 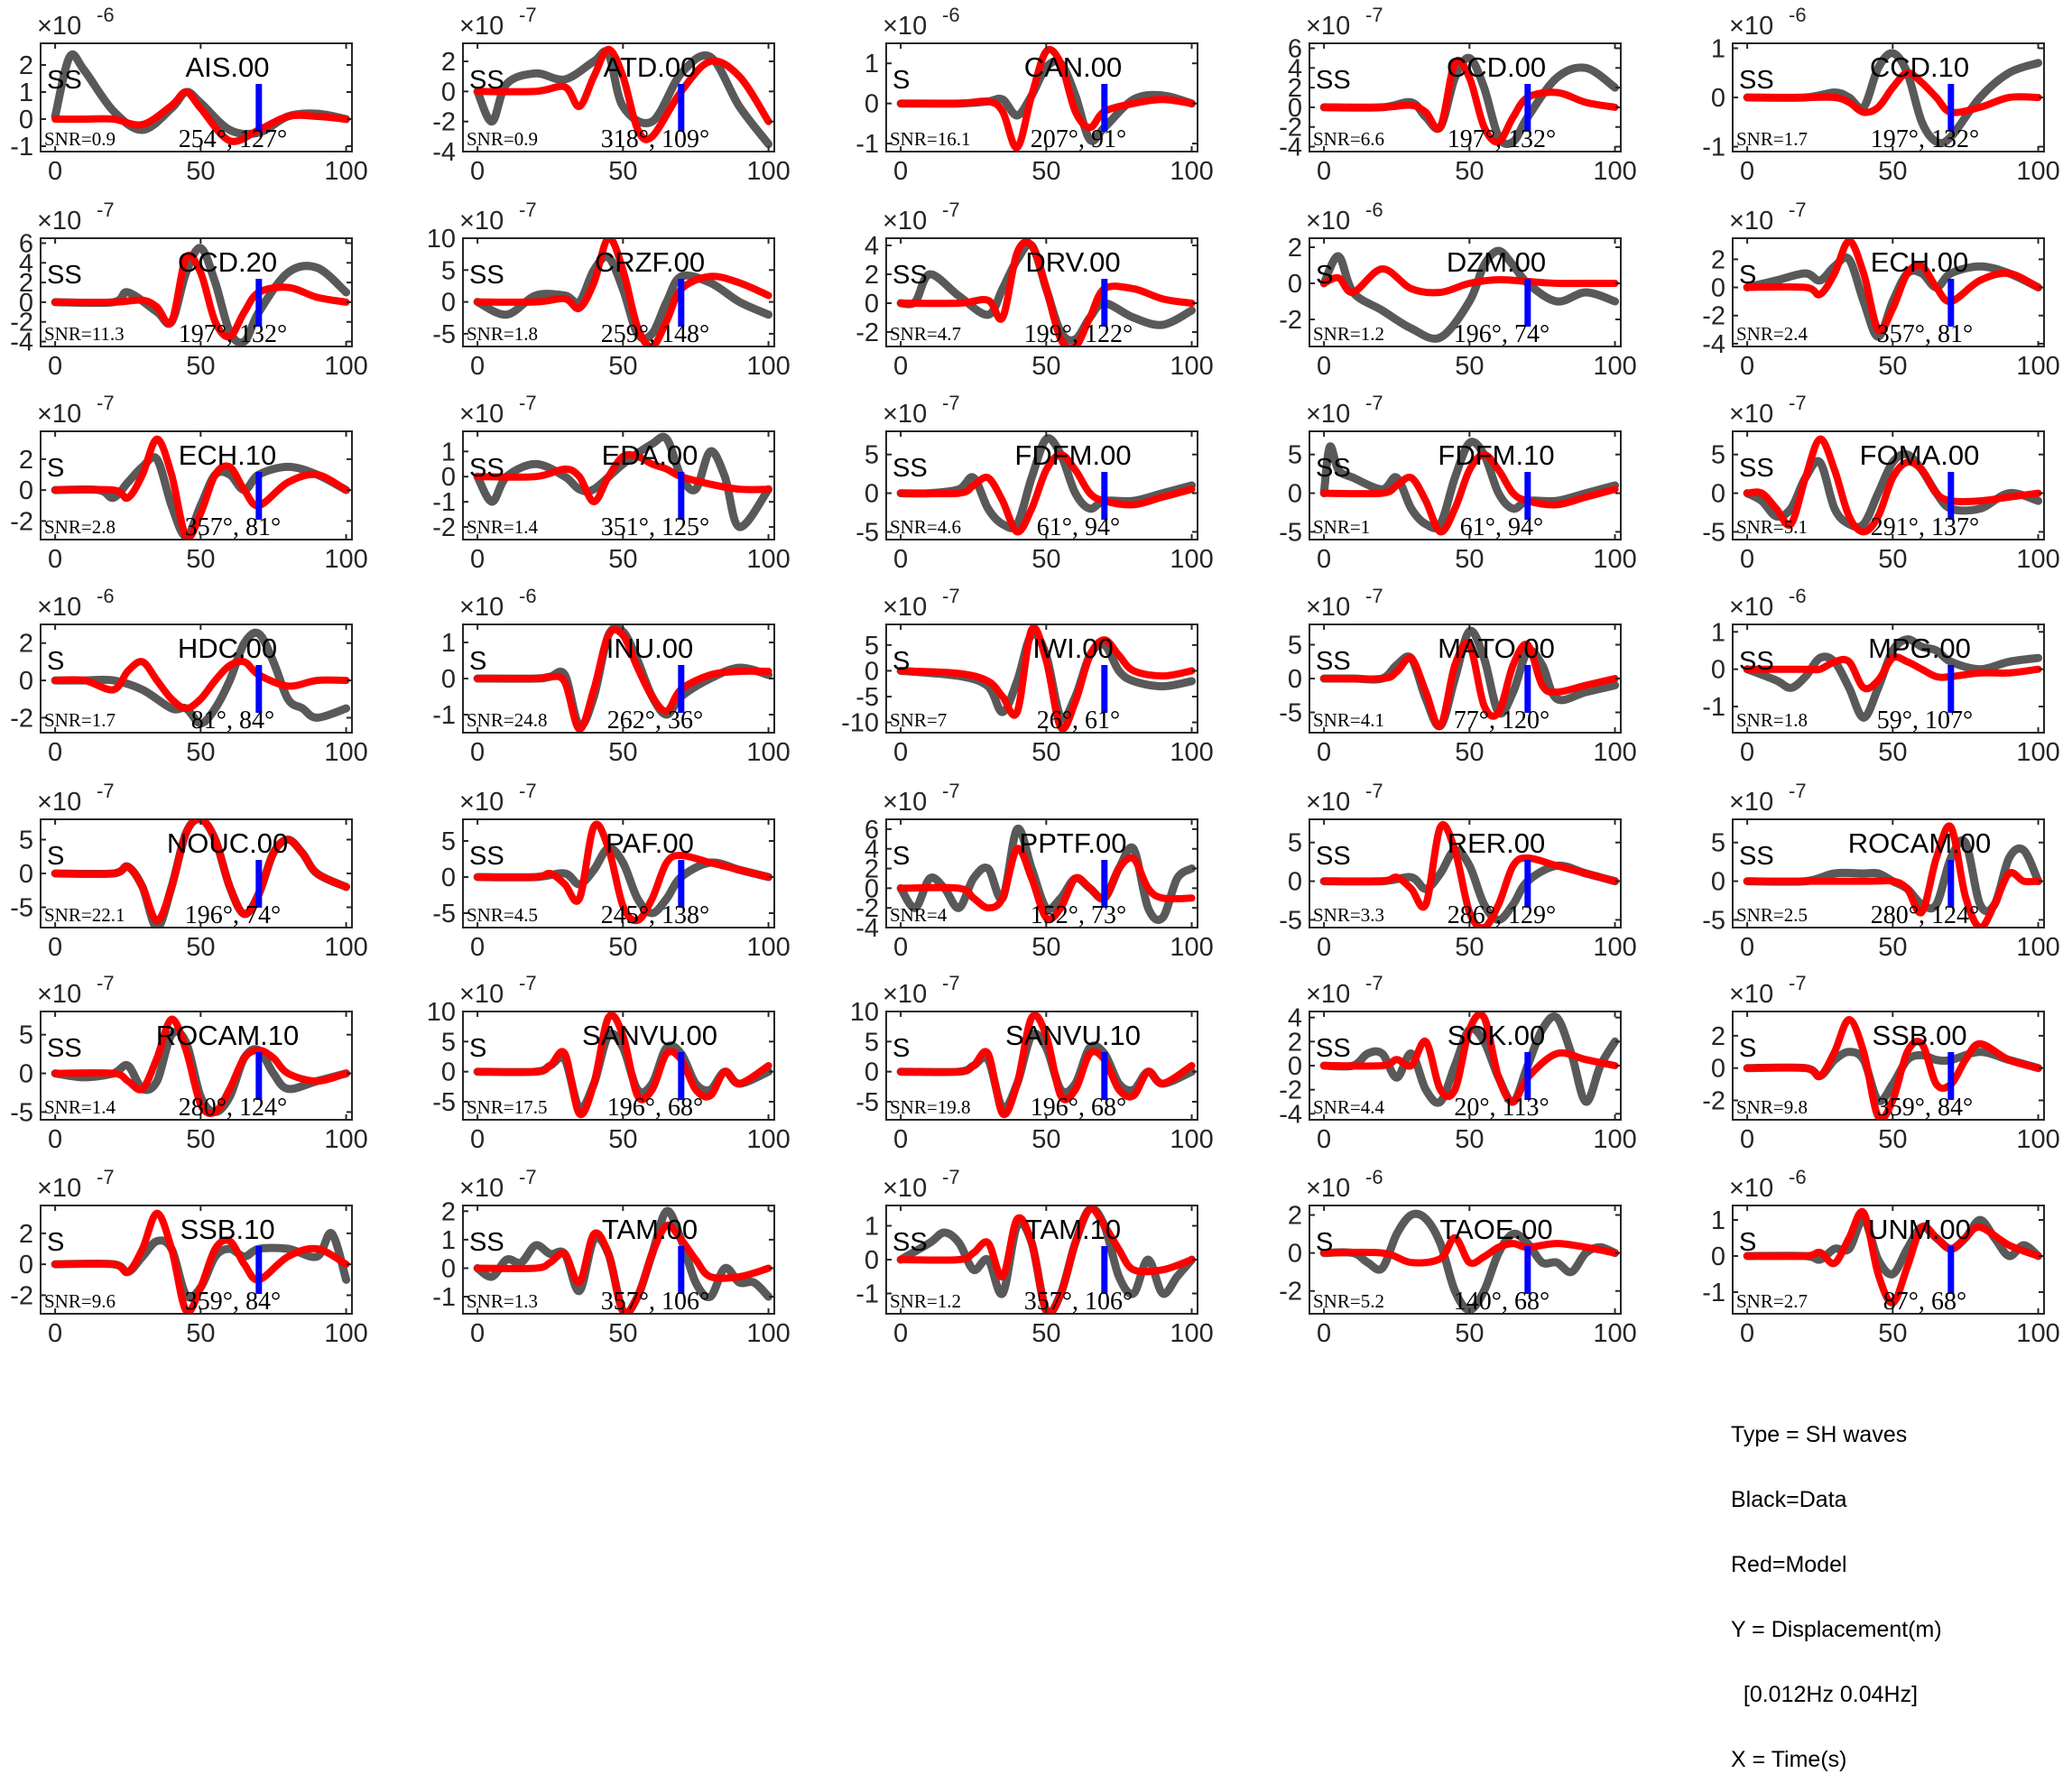 I want to click on azimuth-takeoff-label: 59°, 107°, so click(x=1925, y=720).